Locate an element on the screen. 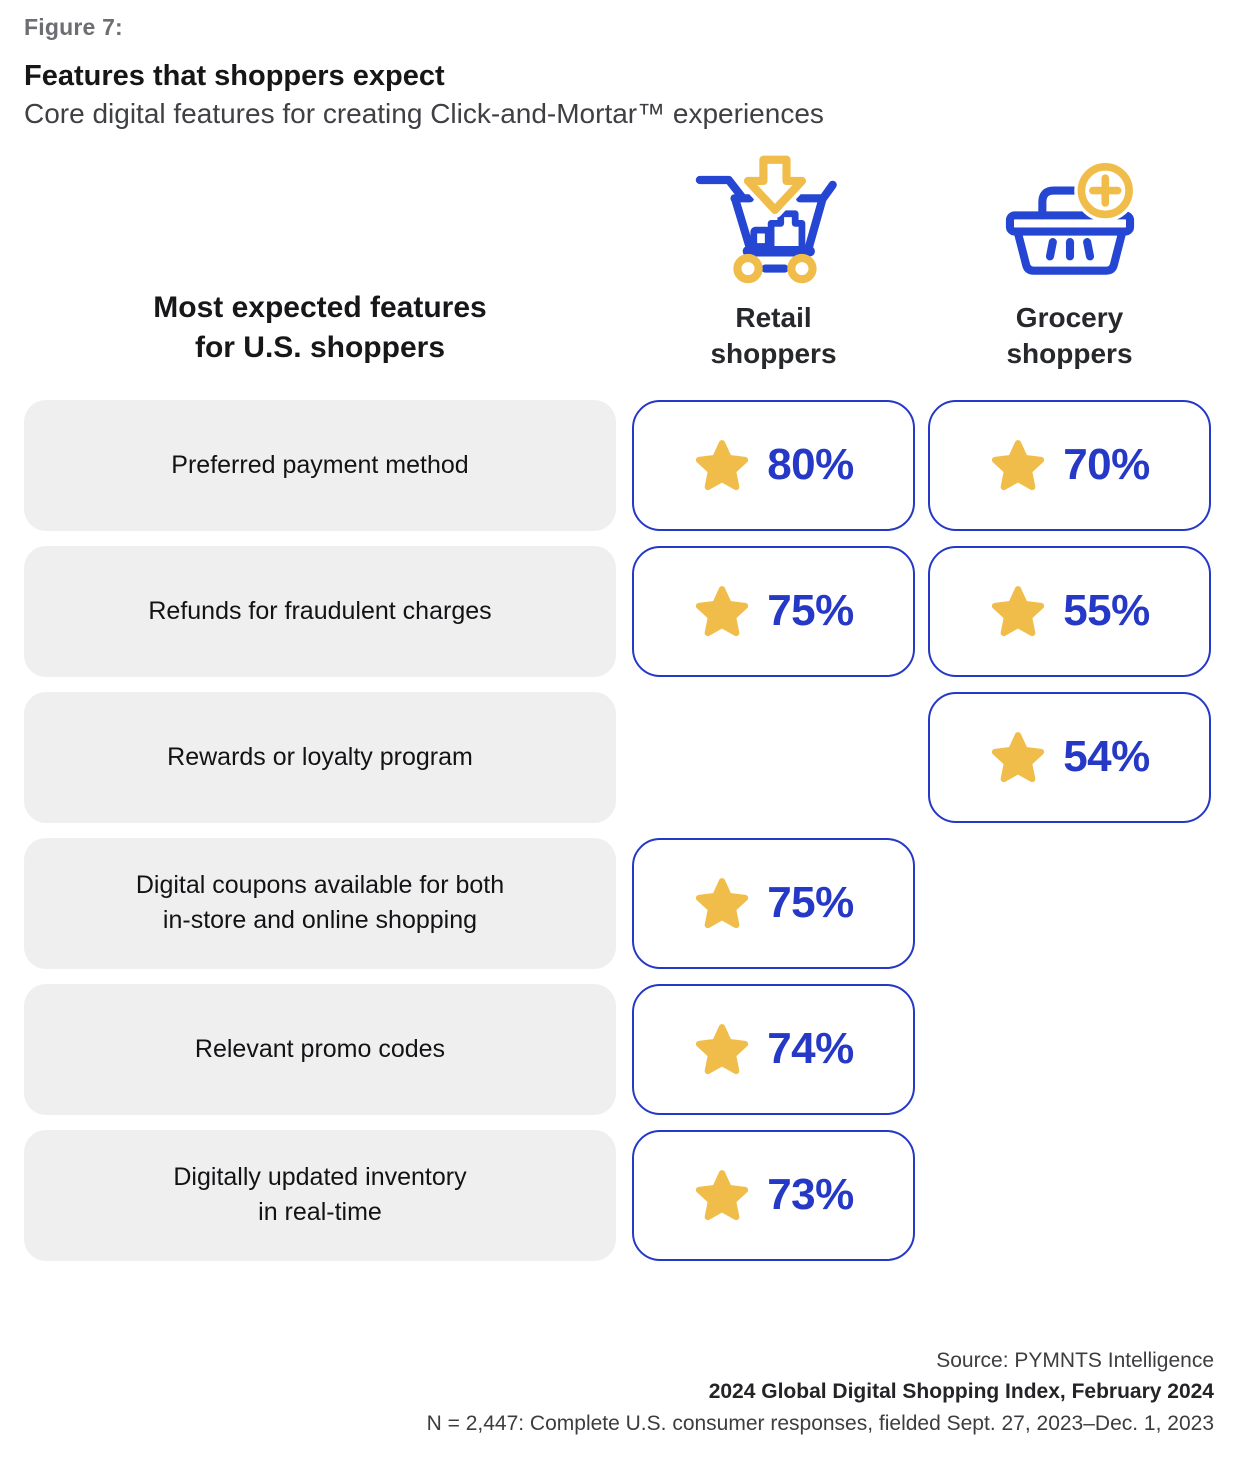  grocery-percentage: 70% is located at coordinates (1106, 465).